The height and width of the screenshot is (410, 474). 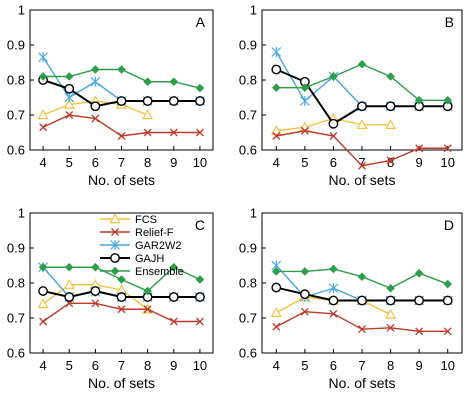 I want to click on series-relief-f, so click(x=121, y=312).